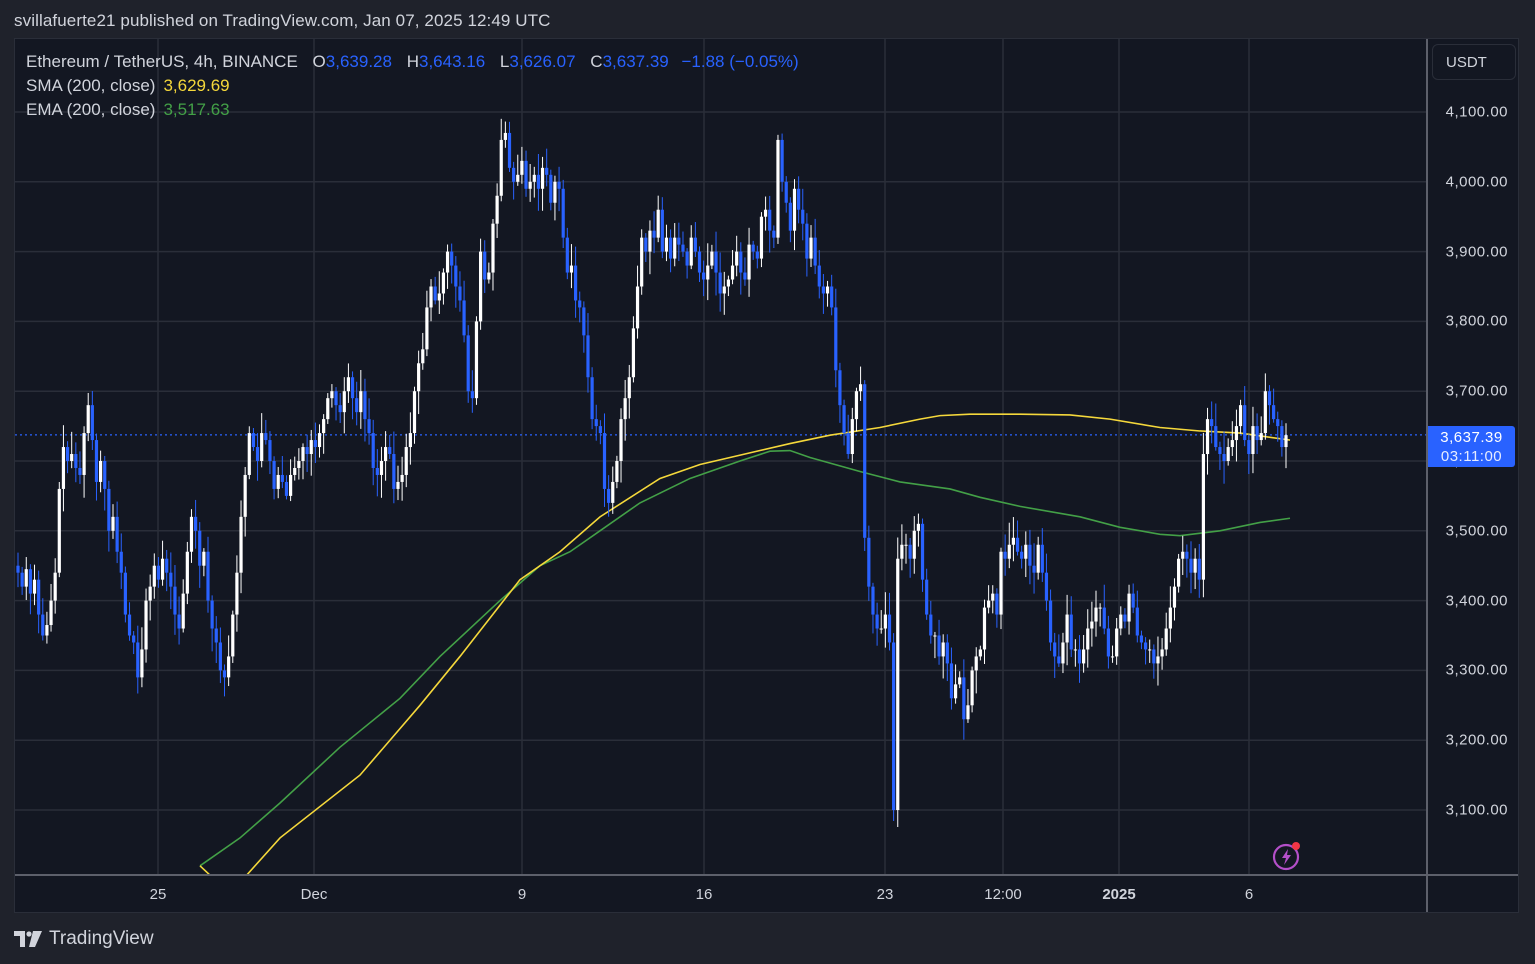 Image resolution: width=1535 pixels, height=964 pixels. I want to click on time-tick: 9, so click(522, 894).